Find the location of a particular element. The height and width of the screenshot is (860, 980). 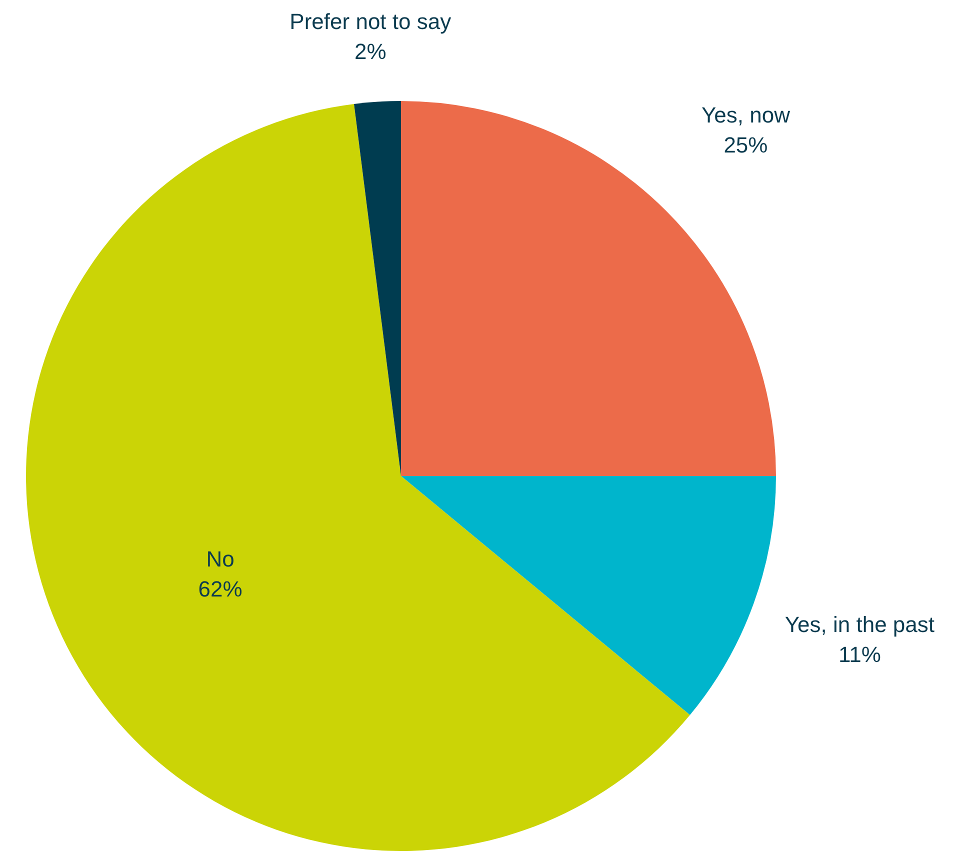

slice-label: Prefer not to say is located at coordinates (371, 21).